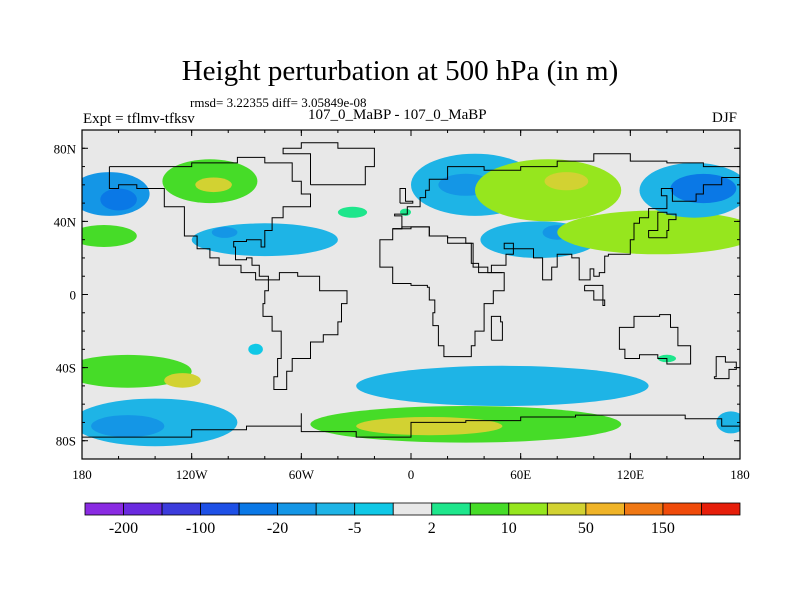 This screenshot has width=800, height=600. What do you see at coordinates (277, 528) in the screenshot?
I see `colorbar-label: -20` at bounding box center [277, 528].